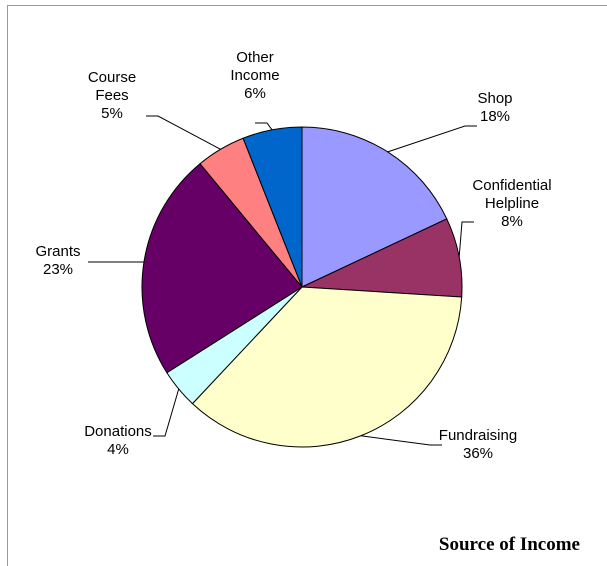 This screenshot has height=566, width=607. What do you see at coordinates (494, 98) in the screenshot?
I see `category-label: Shop` at bounding box center [494, 98].